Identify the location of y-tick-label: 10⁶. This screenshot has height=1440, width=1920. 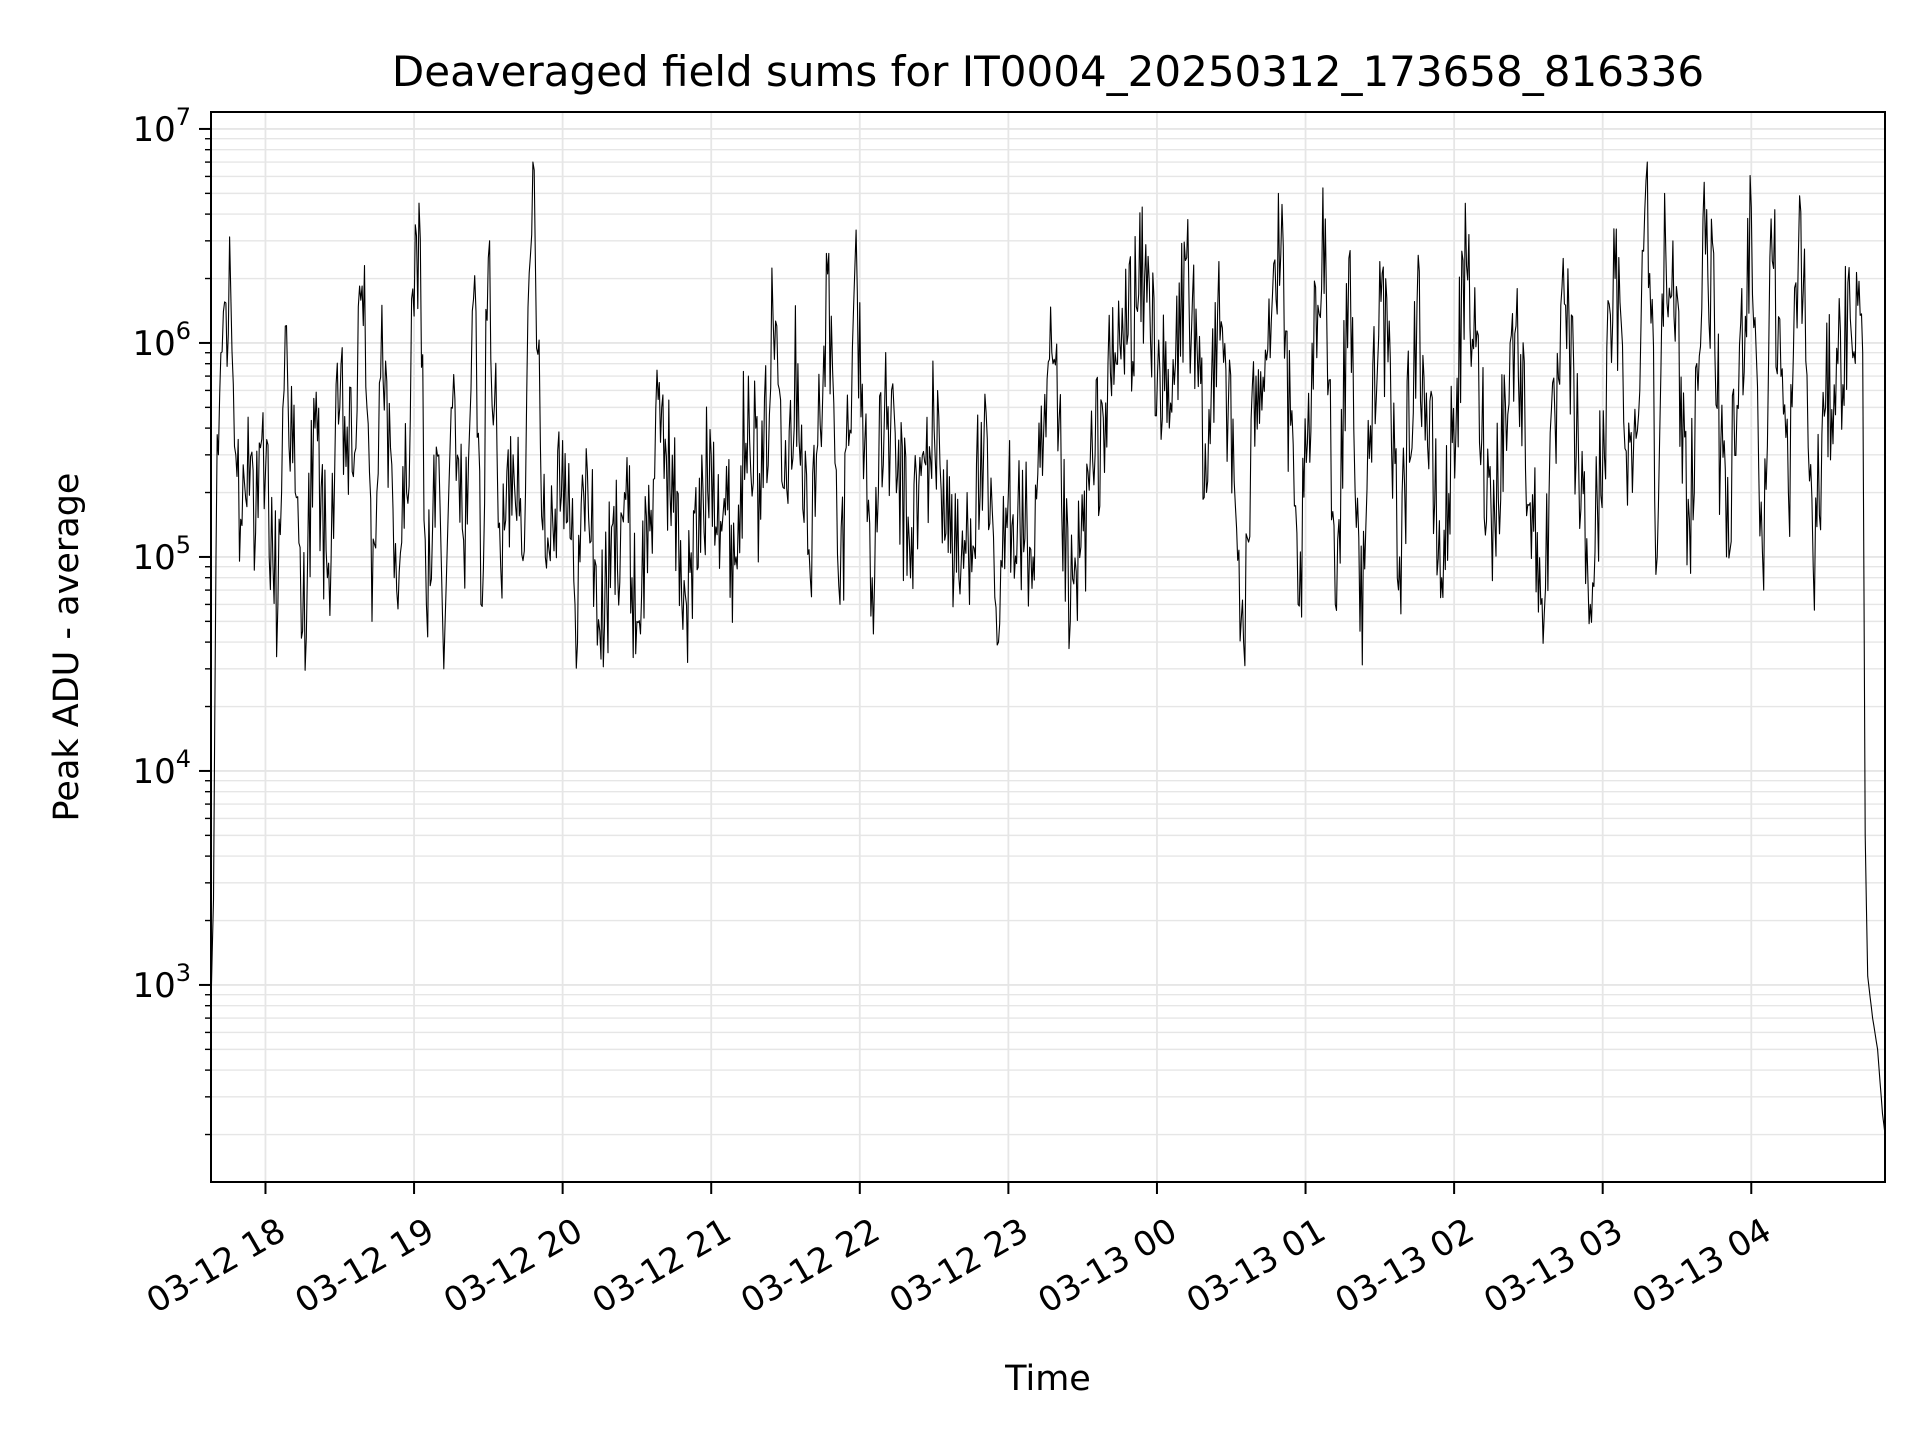
(161, 340).